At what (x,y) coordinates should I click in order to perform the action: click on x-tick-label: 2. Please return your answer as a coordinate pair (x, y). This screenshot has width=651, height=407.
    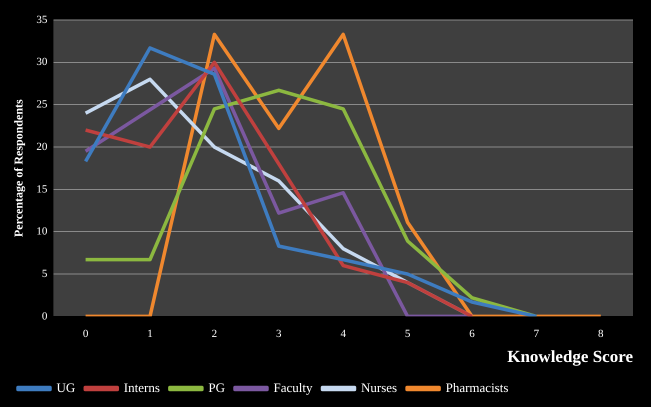
    Looking at the image, I should click on (215, 334).